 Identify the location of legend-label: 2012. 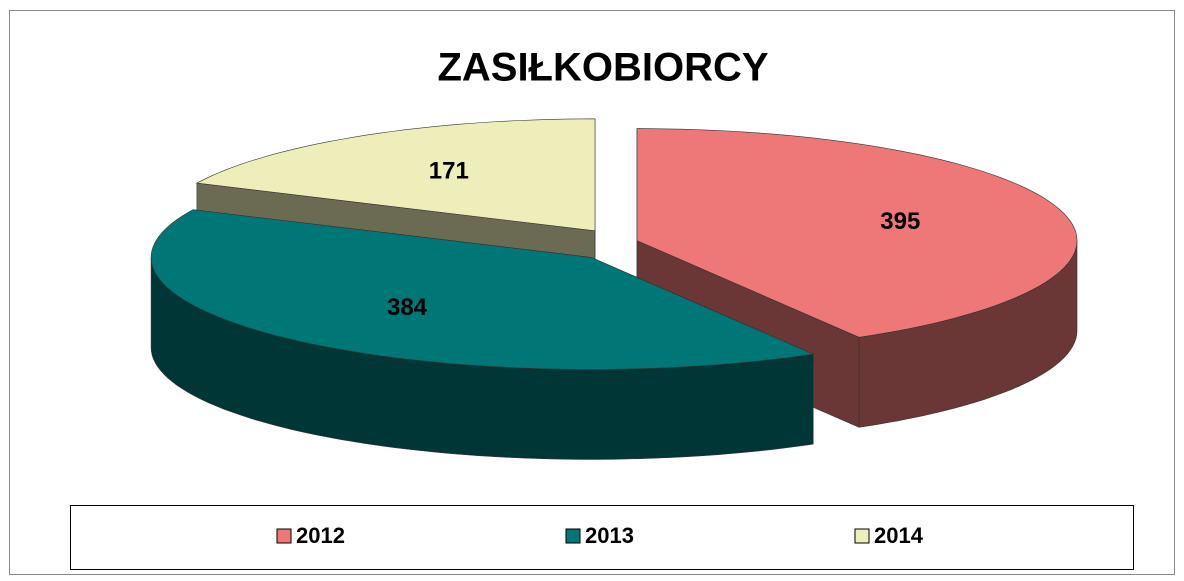
(320, 535).